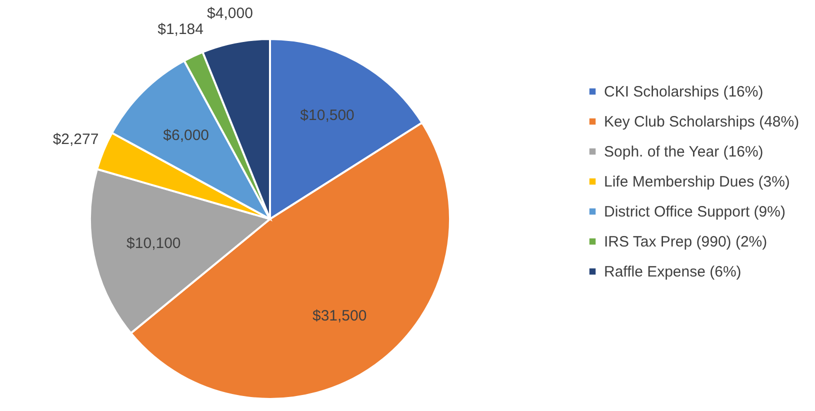 Image resolution: width=815 pixels, height=411 pixels. I want to click on legend-label: Soph. of the Year (16%), so click(684, 152).